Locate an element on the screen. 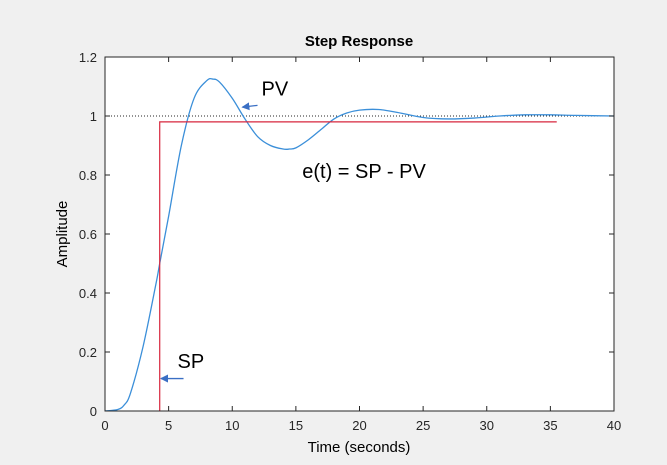  x-tick-label: 0 is located at coordinates (104, 425).